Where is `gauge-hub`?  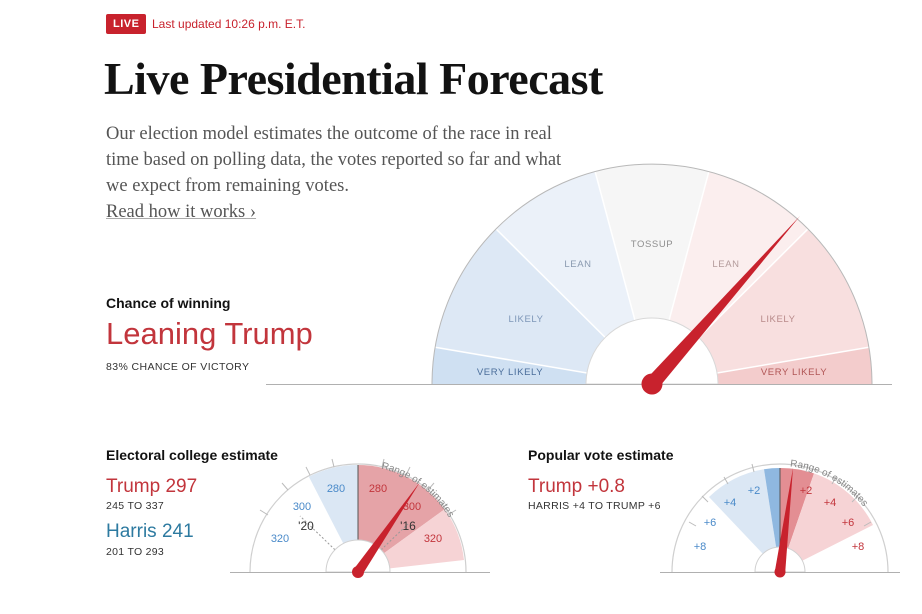
gauge-hub is located at coordinates (652, 351).